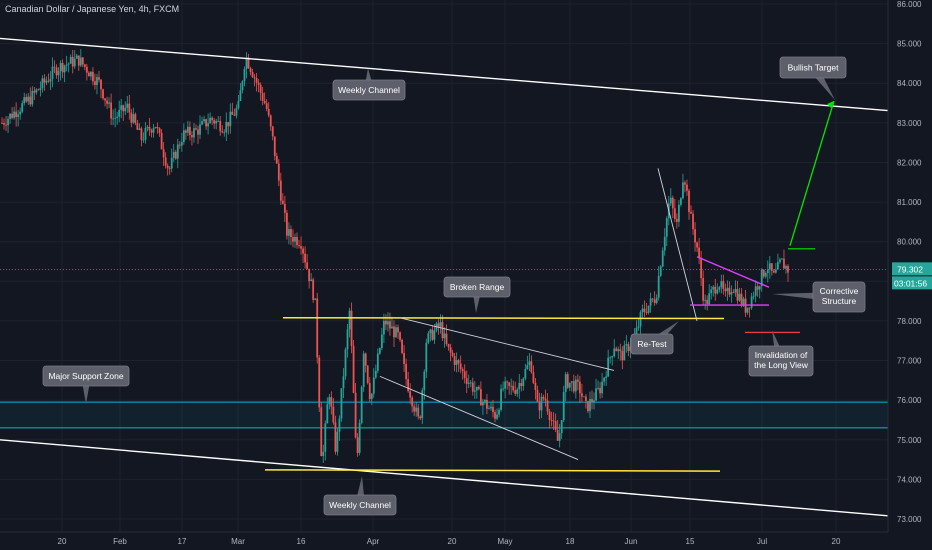 This screenshot has height=550, width=932. Describe the element at coordinates (814, 68) in the screenshot. I see `callout-label: Bullish Target` at that location.